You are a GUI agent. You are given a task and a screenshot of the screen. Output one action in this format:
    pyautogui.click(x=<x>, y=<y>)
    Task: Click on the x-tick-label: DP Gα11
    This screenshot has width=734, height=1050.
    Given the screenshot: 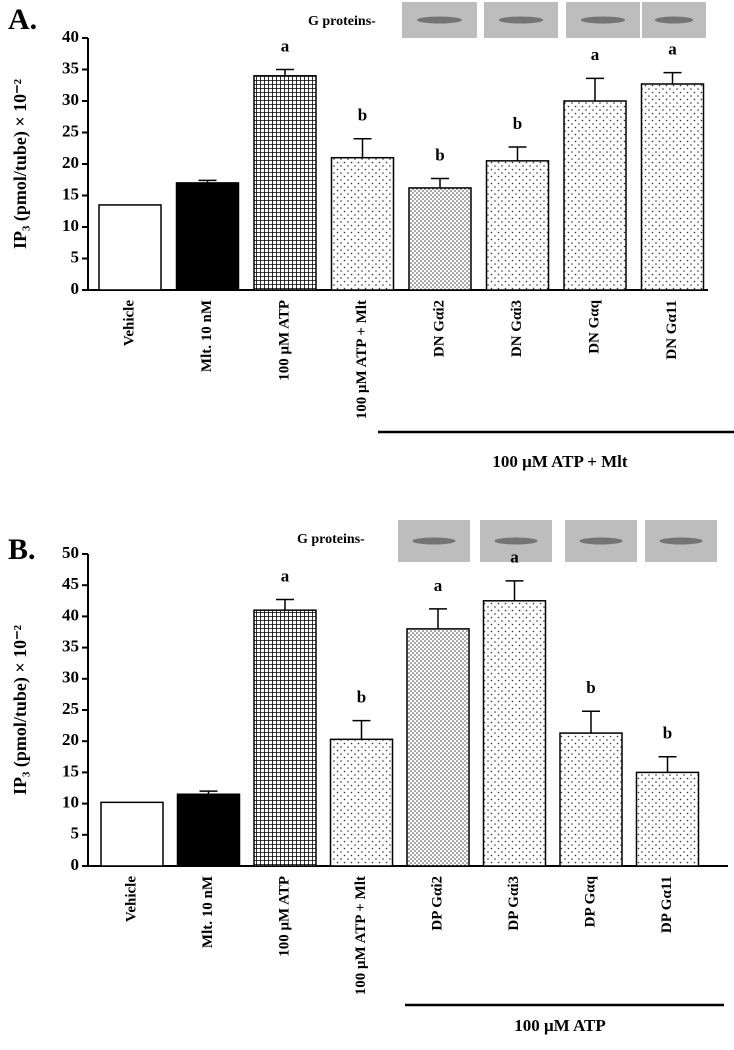 What is the action you would take?
    pyautogui.click(x=667, y=904)
    